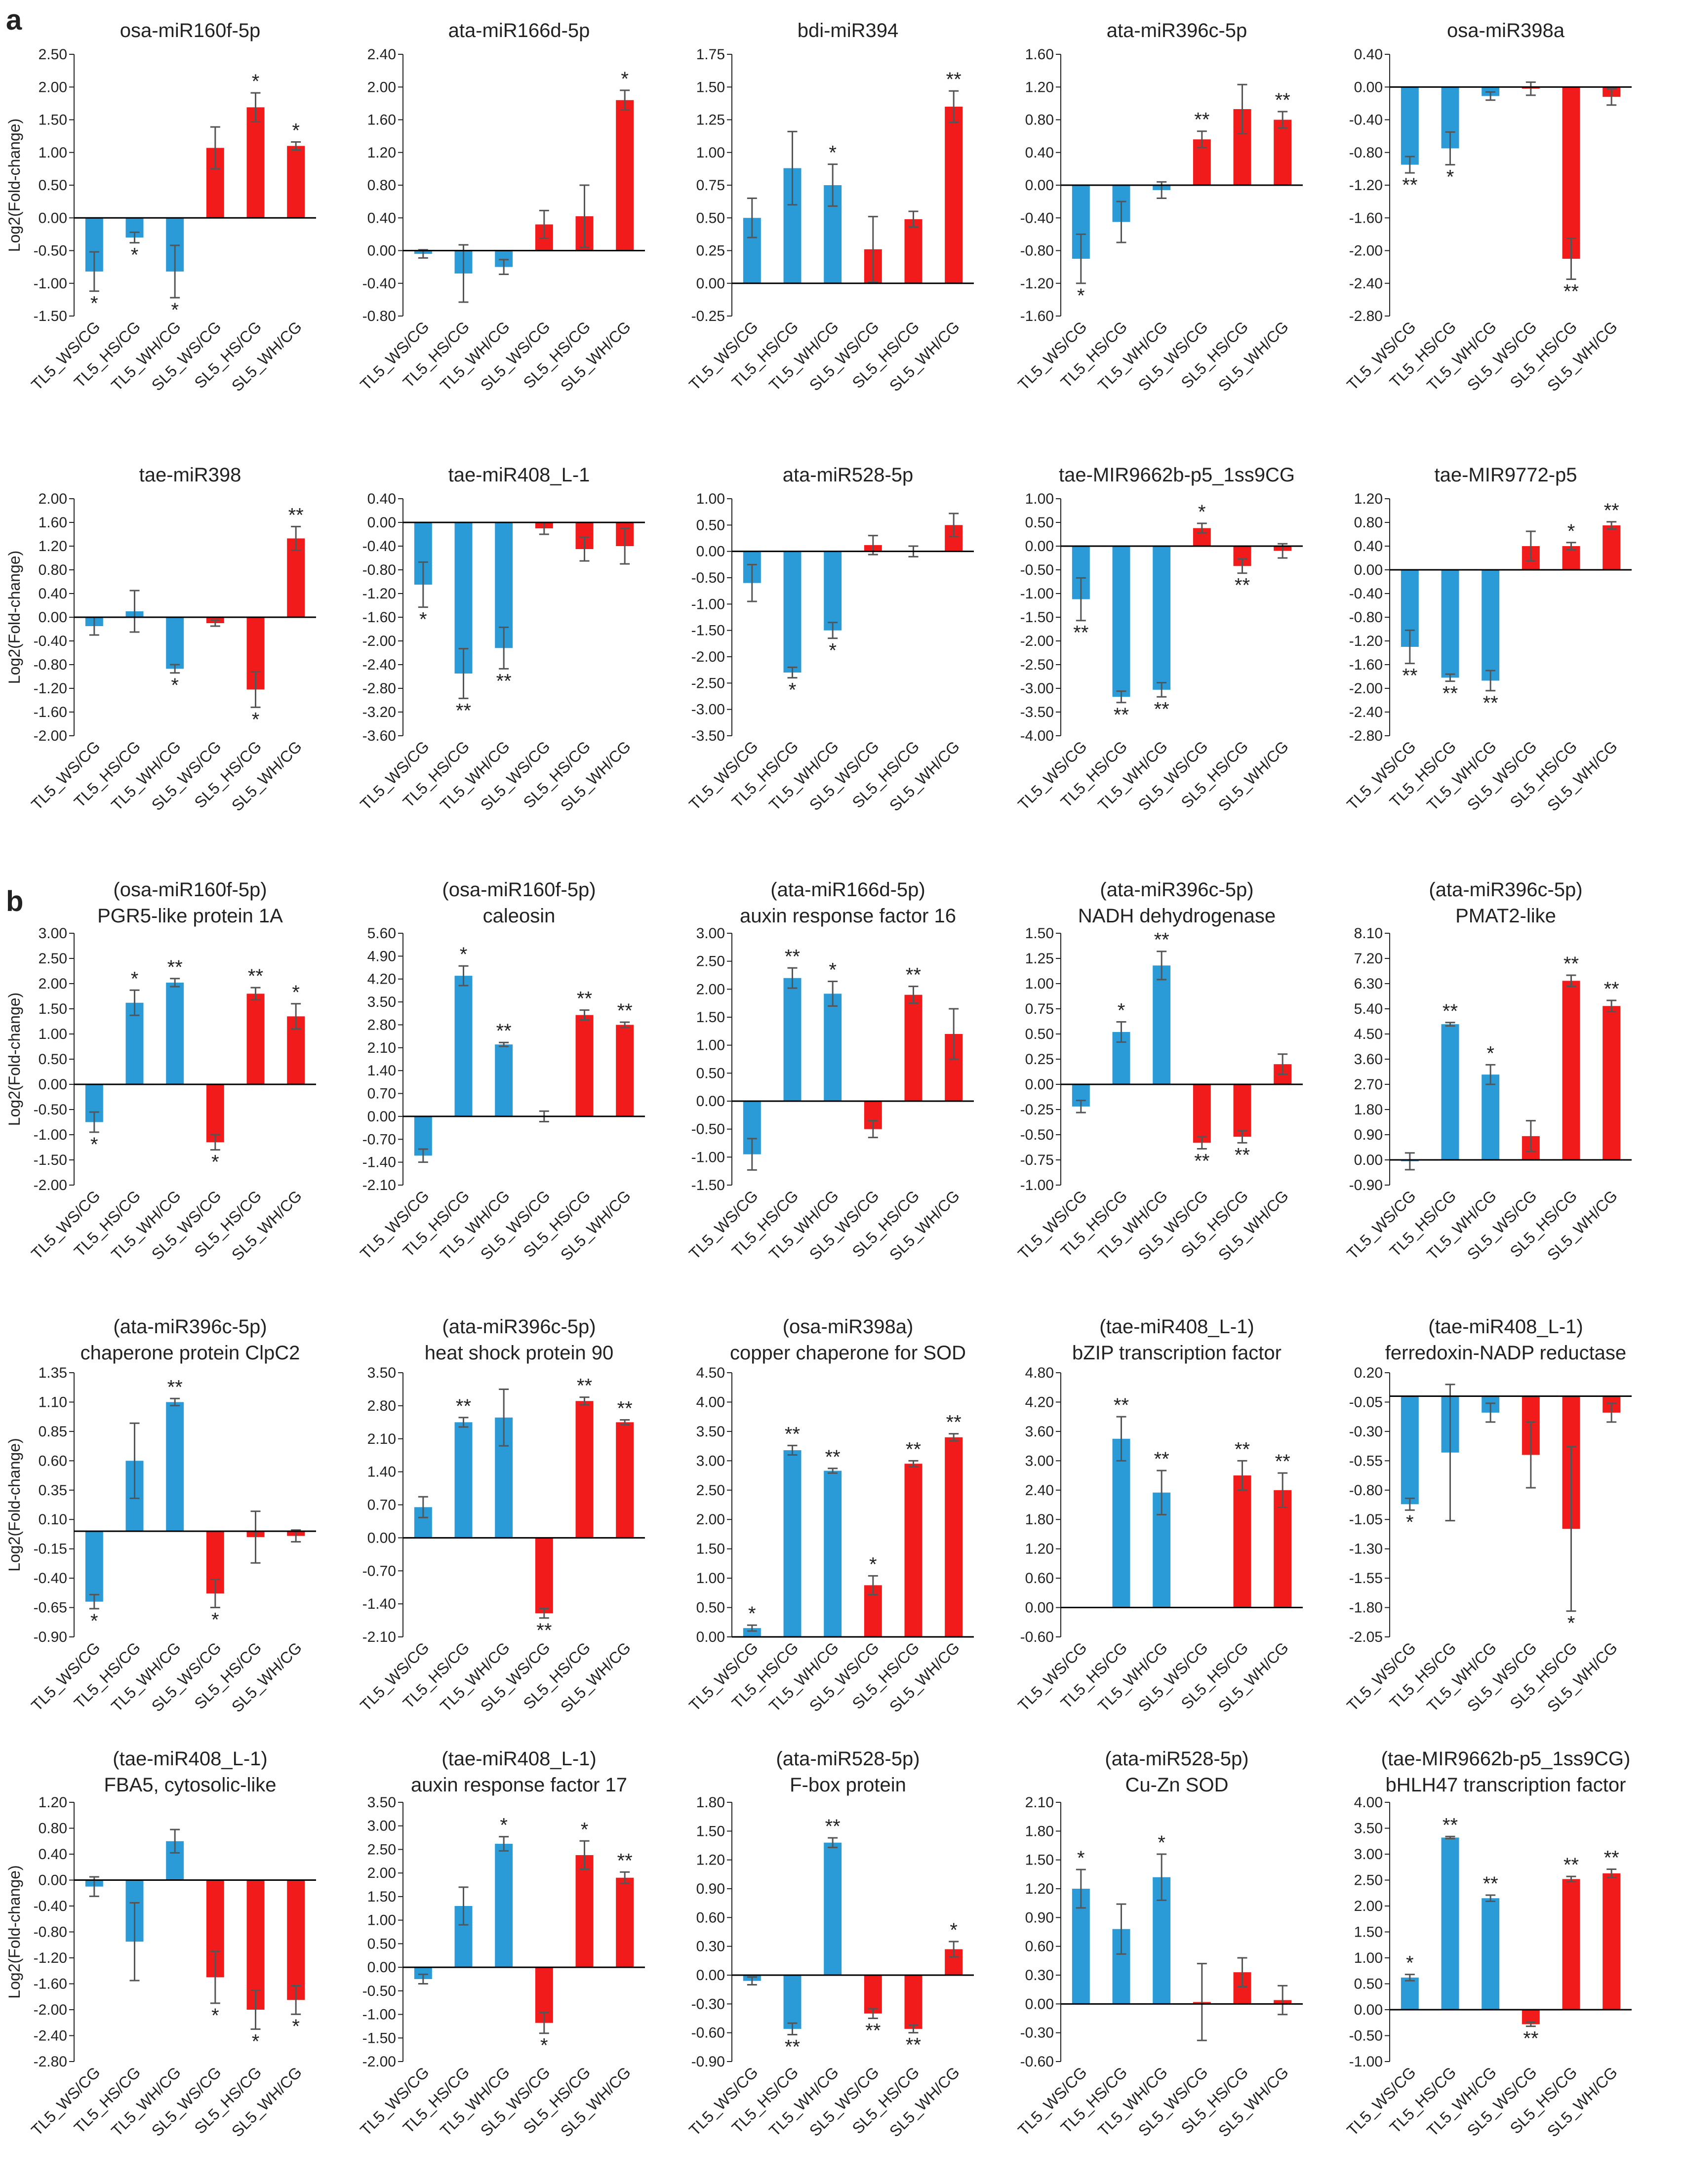  I want to click on y-tick-label: 0.75, so click(1039, 1009).